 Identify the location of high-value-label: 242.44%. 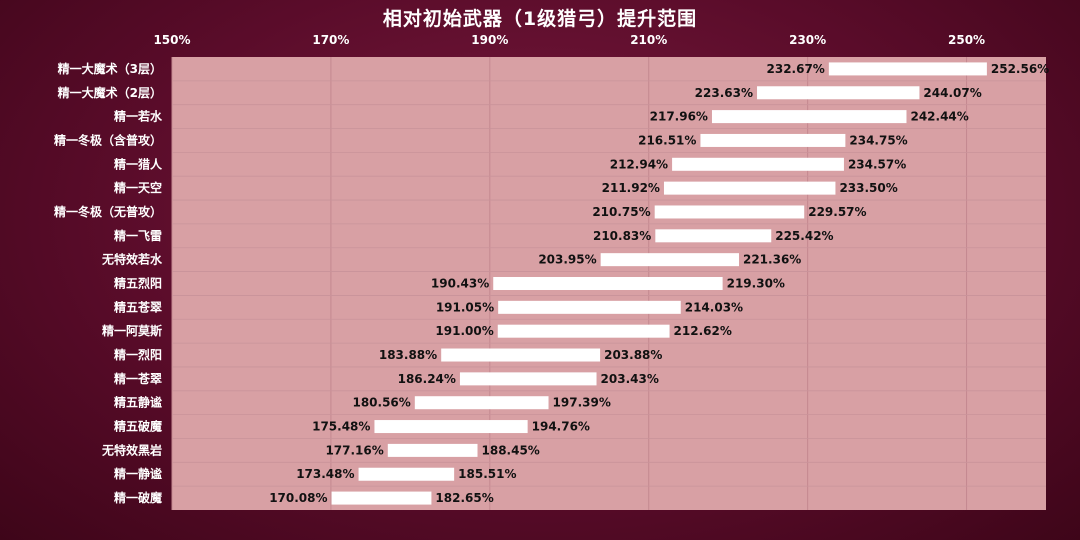
(939, 117).